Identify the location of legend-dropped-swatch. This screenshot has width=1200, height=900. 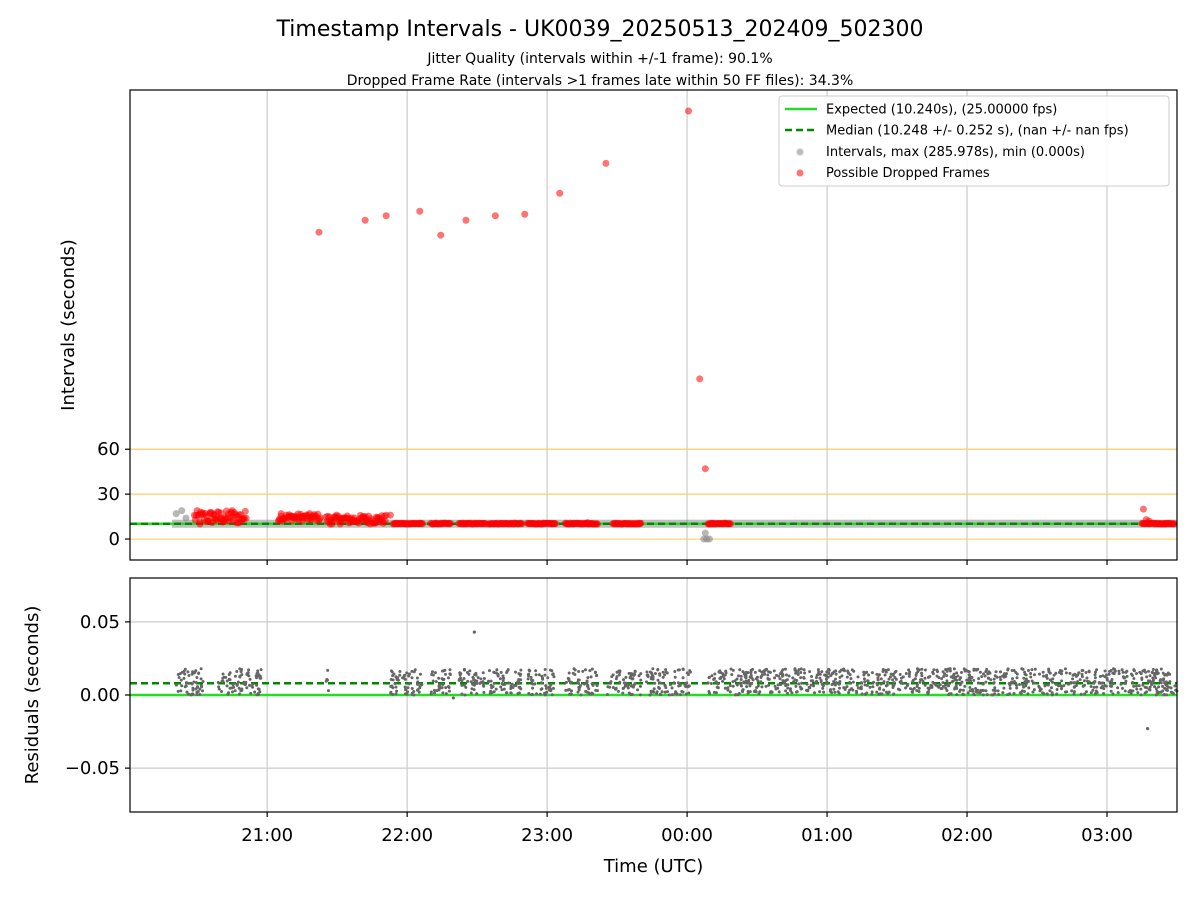
(800, 173).